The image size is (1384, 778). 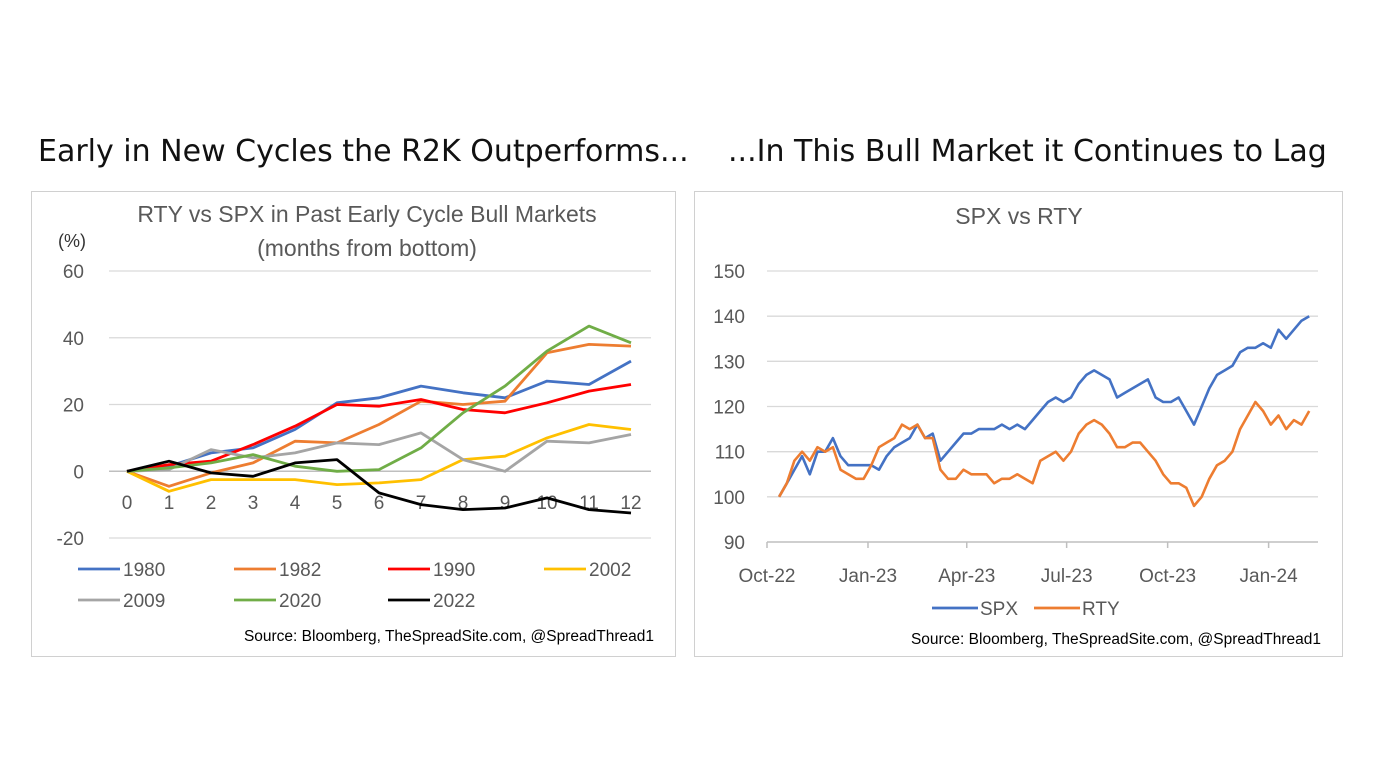 What do you see at coordinates (734, 543) in the screenshot?
I see `y-tick-label: 90` at bounding box center [734, 543].